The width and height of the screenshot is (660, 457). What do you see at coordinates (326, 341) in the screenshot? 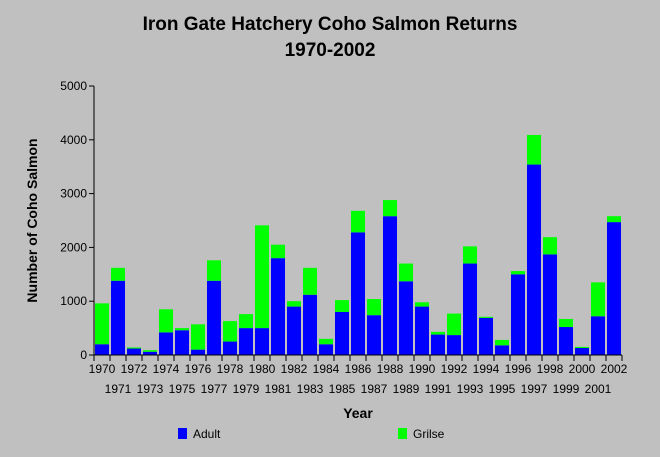
I see `bar-grilse-1984` at bounding box center [326, 341].